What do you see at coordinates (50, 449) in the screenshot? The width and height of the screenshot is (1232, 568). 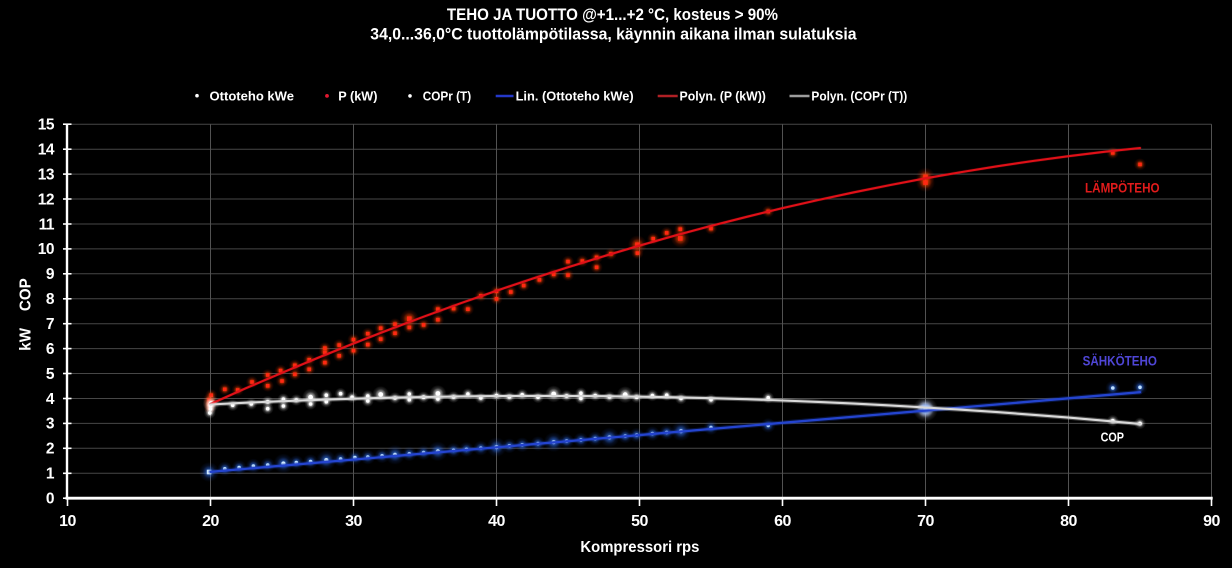 I see `svg-text: 2` at bounding box center [50, 449].